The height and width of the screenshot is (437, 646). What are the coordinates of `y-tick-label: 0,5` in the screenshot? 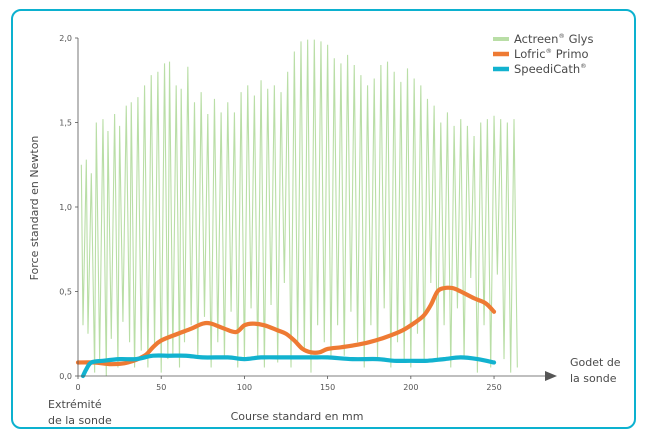 It's located at (65, 292).